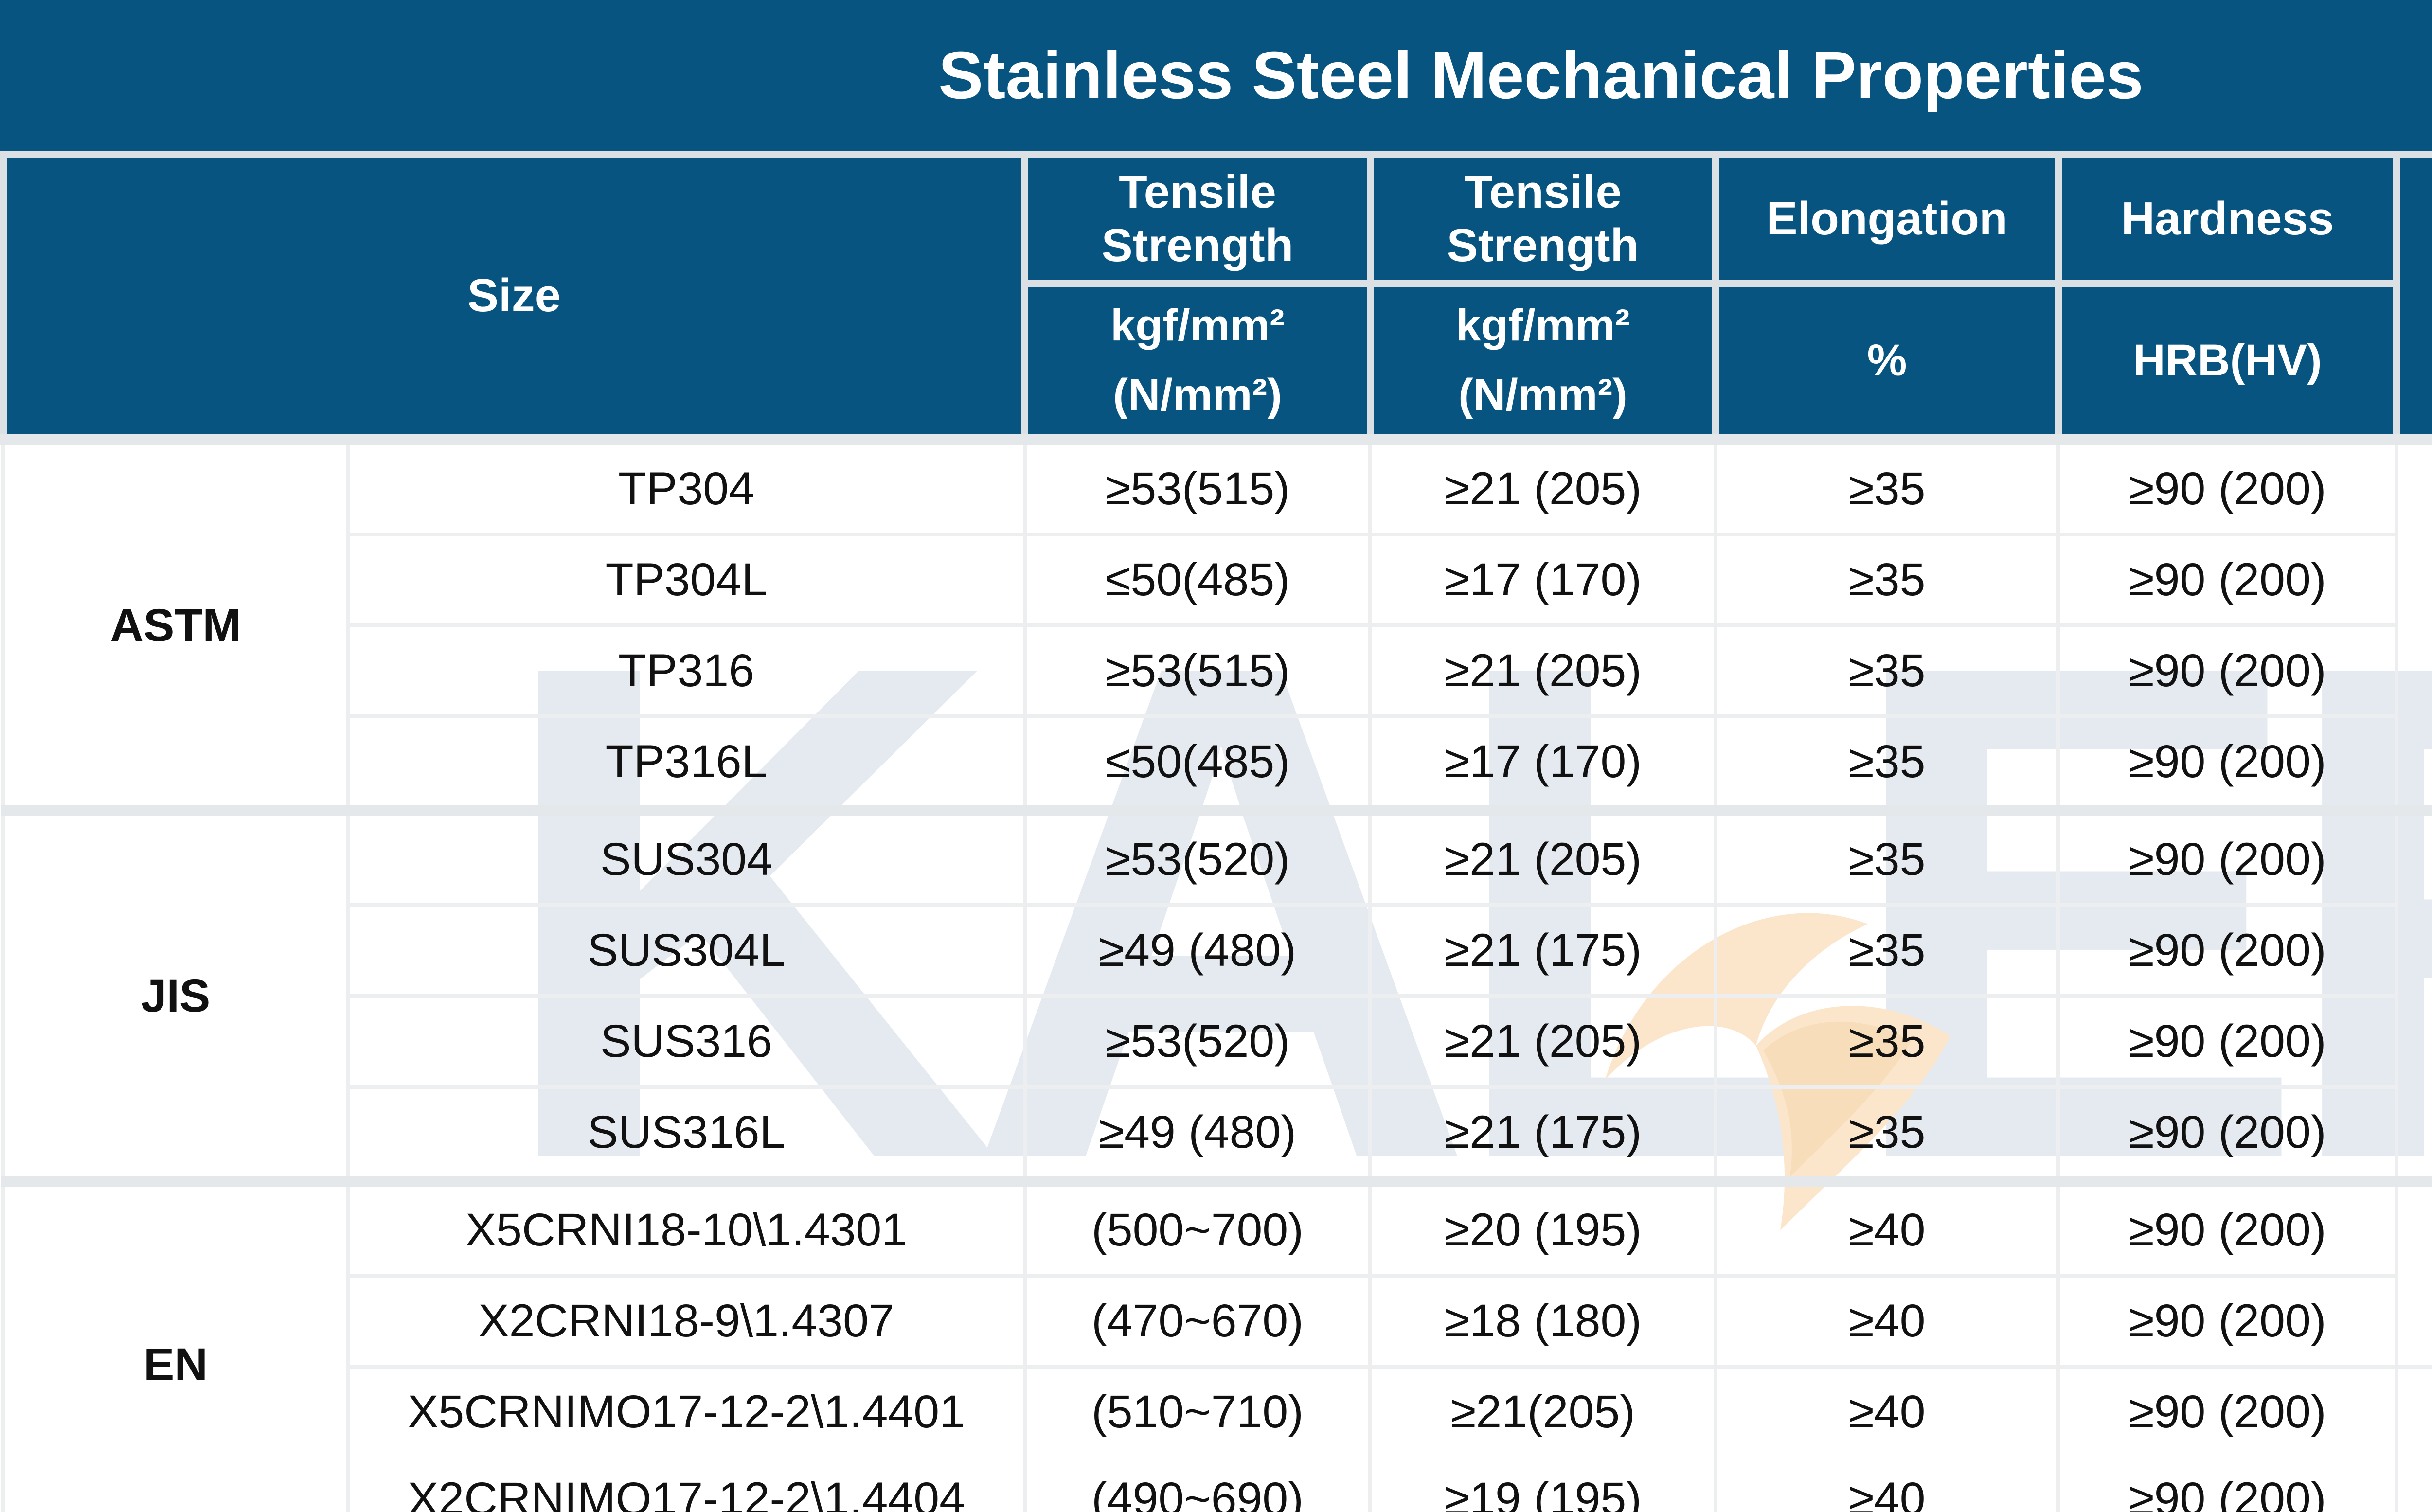  I want to click on unit-line: HRB(HV), so click(2227, 360).